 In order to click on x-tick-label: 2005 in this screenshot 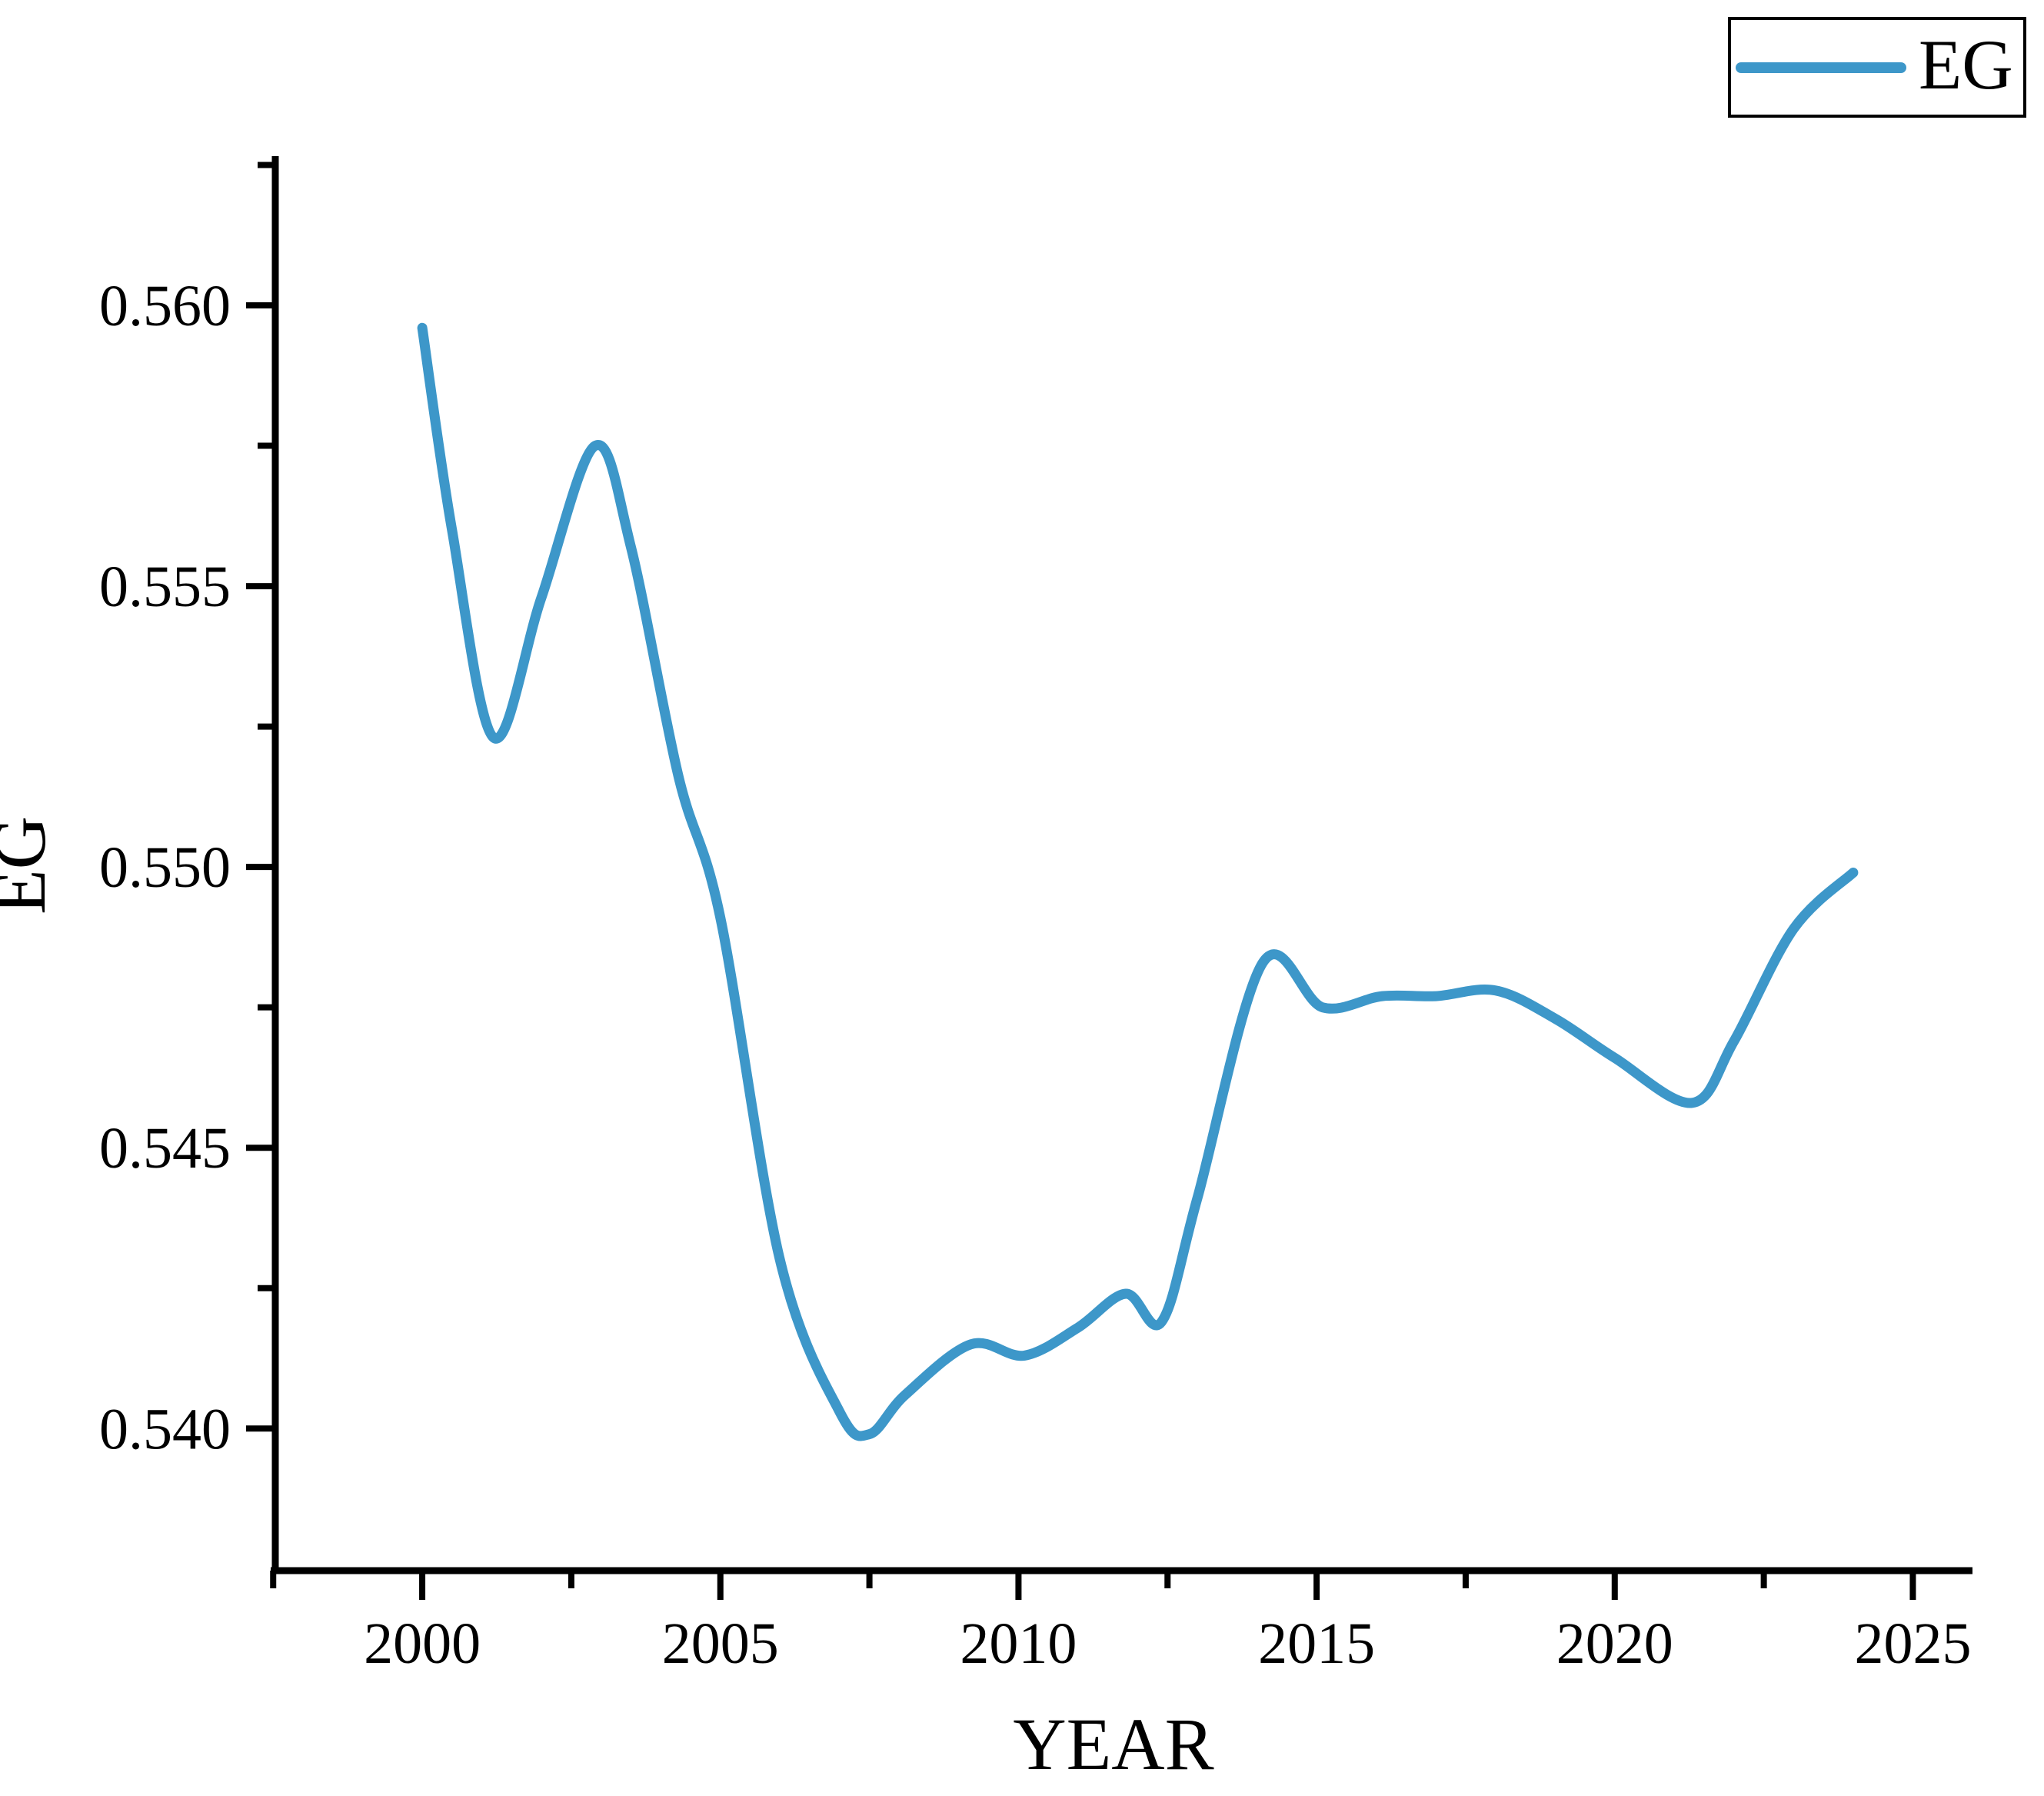, I will do `click(720, 1644)`.